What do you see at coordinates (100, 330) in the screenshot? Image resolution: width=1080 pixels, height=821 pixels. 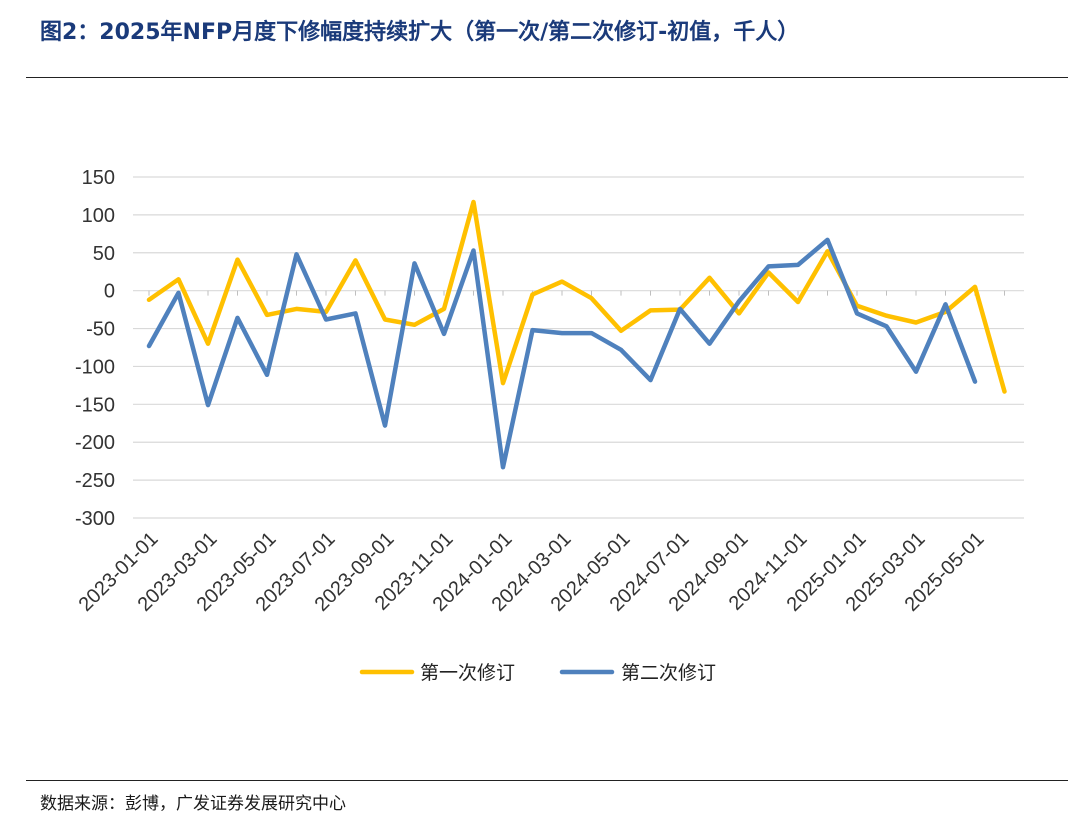 I see `y-tick-label: -50` at bounding box center [100, 330].